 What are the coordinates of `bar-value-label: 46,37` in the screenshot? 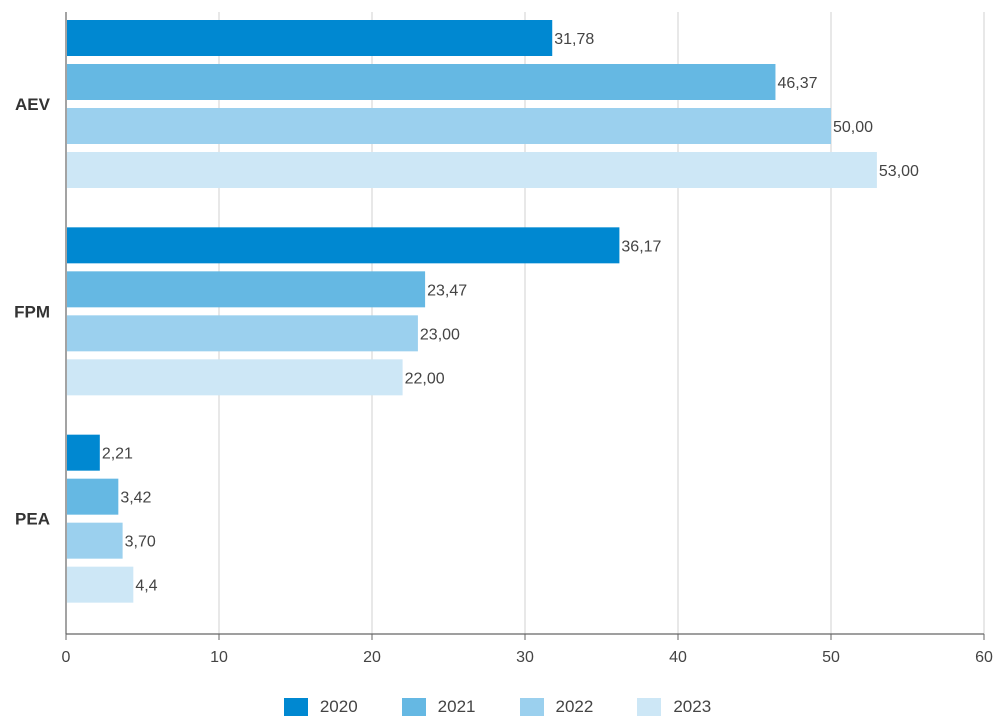 It's located at (797, 83).